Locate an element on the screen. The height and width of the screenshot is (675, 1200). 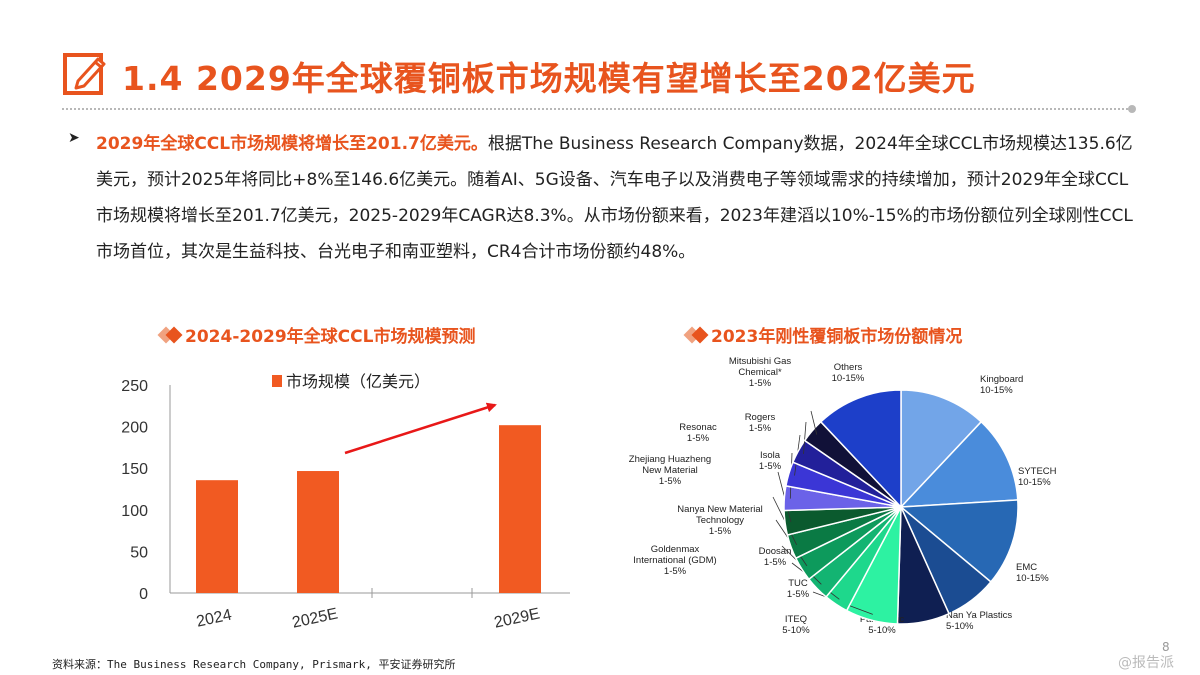
pie-label: Others 10-15% is located at coordinates (848, 373).